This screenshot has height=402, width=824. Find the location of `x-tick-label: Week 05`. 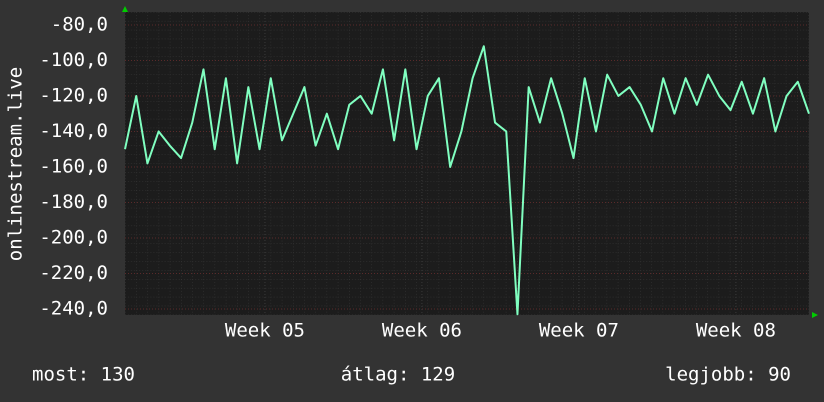

x-tick-label: Week 05 is located at coordinates (265, 331).